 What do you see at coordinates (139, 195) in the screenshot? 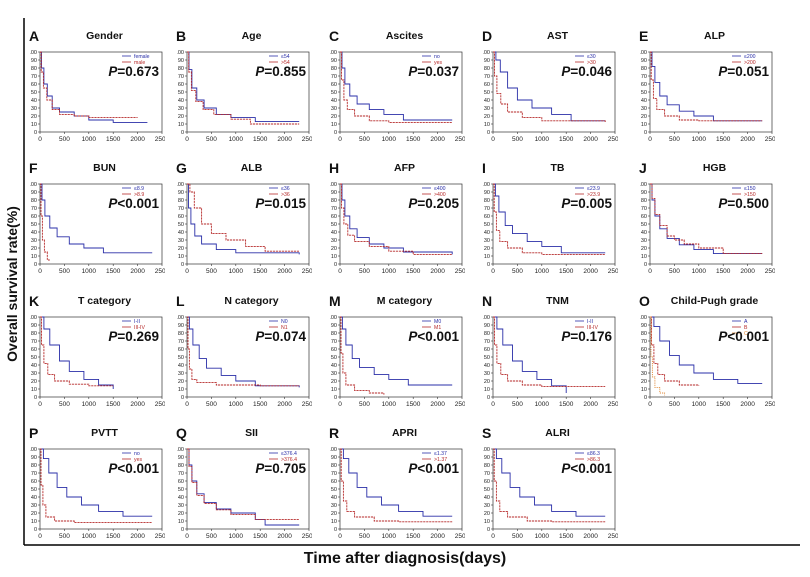
I see `legend-label: >8.9` at bounding box center [139, 195].